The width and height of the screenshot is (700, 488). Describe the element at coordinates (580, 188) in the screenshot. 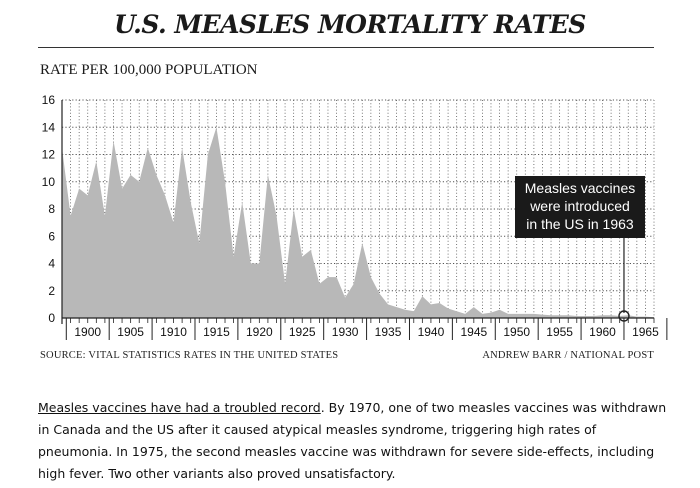

I see `annotation-text: Measles vaccines` at that location.